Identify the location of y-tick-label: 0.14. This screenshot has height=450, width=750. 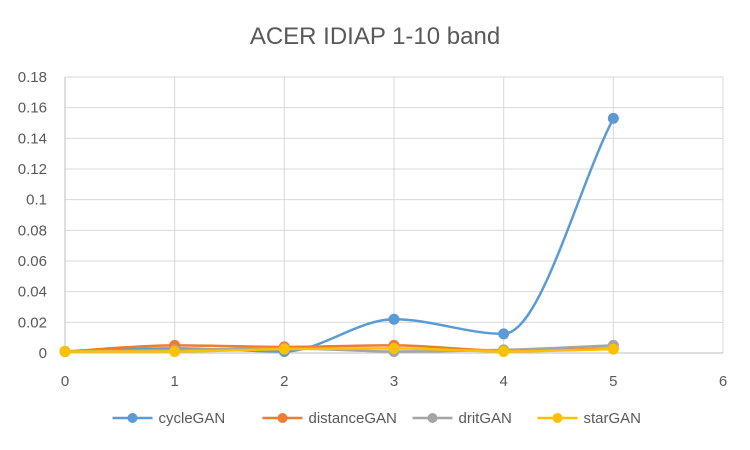
(32, 138).